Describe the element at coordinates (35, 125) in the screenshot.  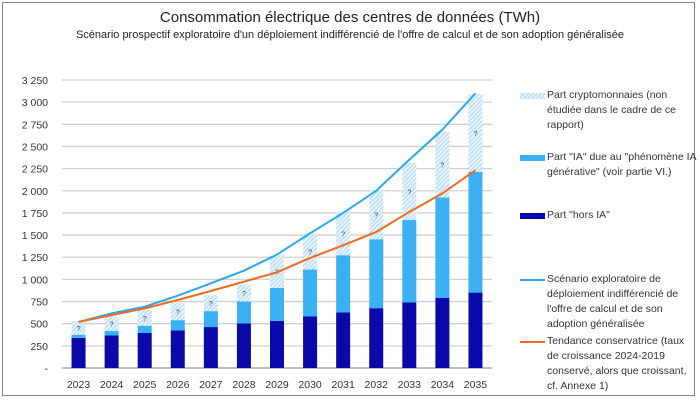
I see `y-tick-label: 2 750` at that location.